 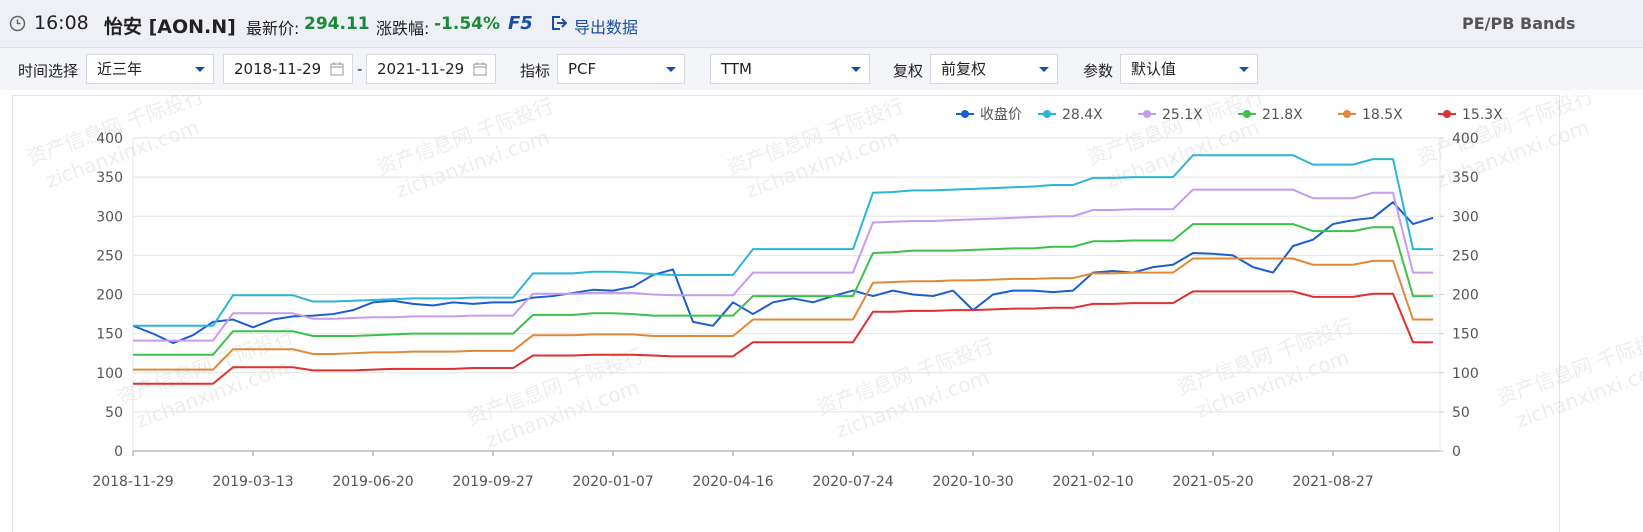 I want to click on indicator-select: PCF, so click(x=621, y=69).